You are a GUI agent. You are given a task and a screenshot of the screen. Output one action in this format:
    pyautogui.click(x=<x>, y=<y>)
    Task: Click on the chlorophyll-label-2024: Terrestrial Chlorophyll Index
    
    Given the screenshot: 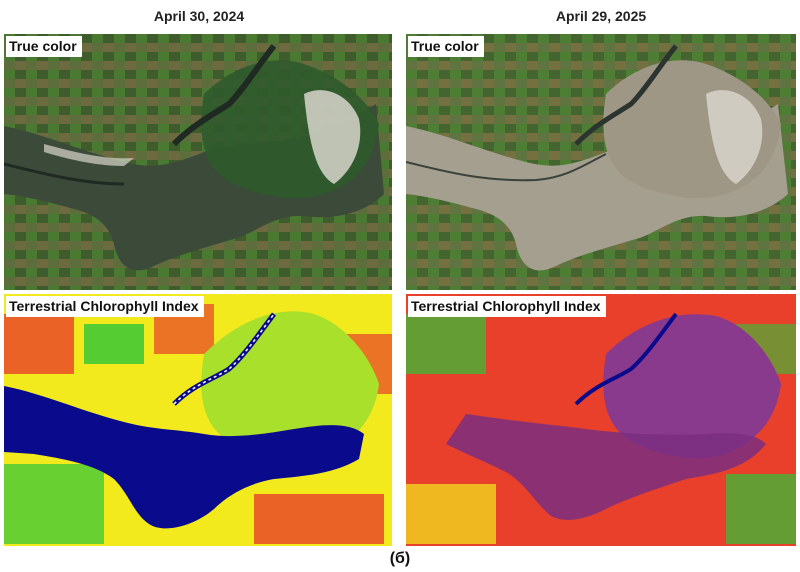 What is the action you would take?
    pyautogui.click(x=105, y=306)
    